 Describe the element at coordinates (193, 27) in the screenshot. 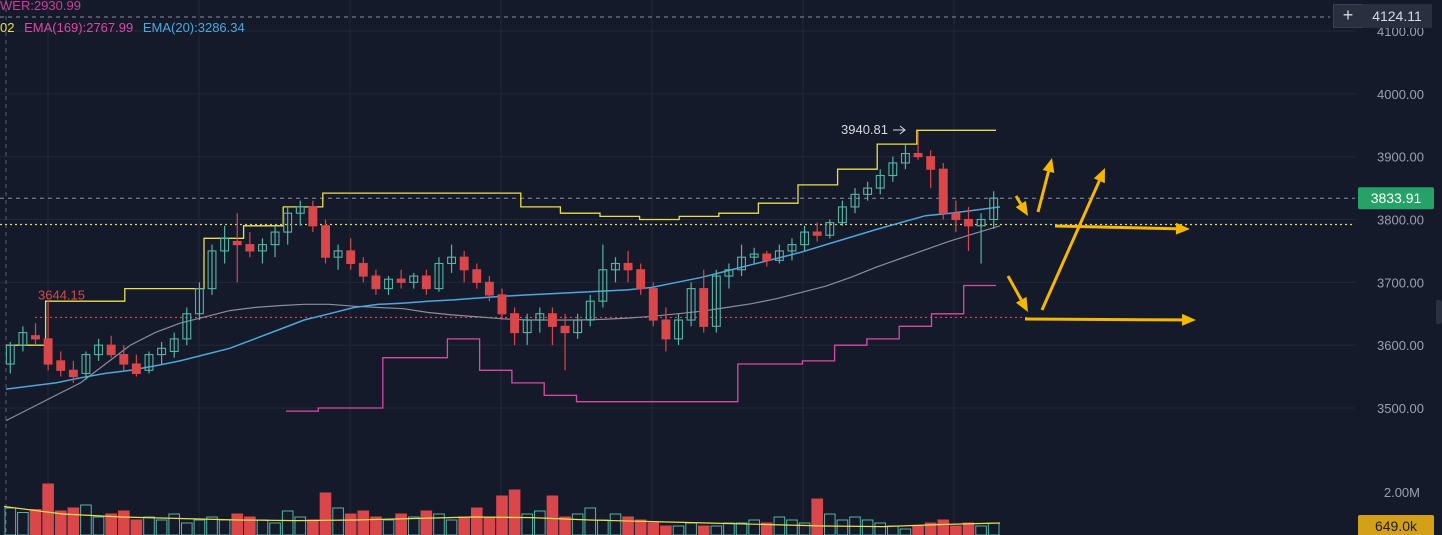

I see `legend-ema20: EMA(20):3286.34` at that location.